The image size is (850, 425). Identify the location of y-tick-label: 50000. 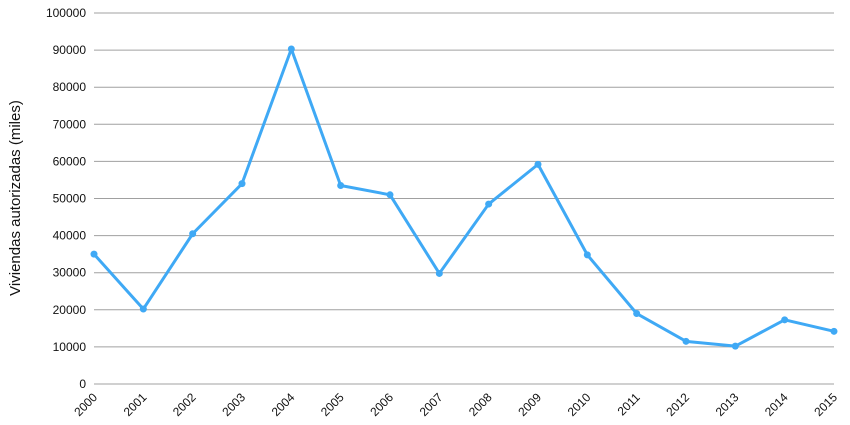
(70, 199).